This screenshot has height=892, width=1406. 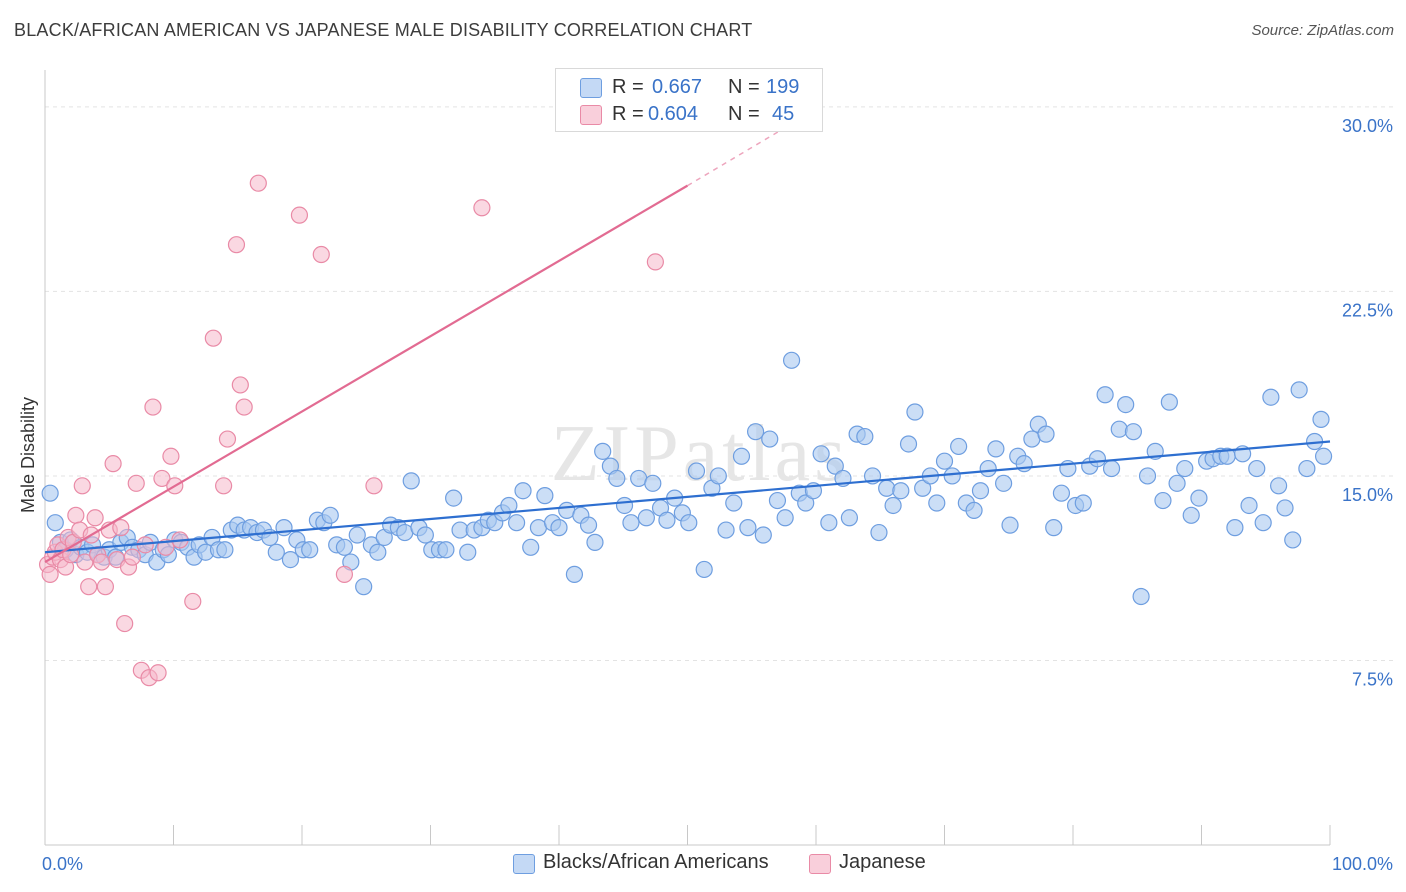 What do you see at coordinates (628, 114) in the screenshot?
I see `legend-r-label: R =` at bounding box center [628, 114].